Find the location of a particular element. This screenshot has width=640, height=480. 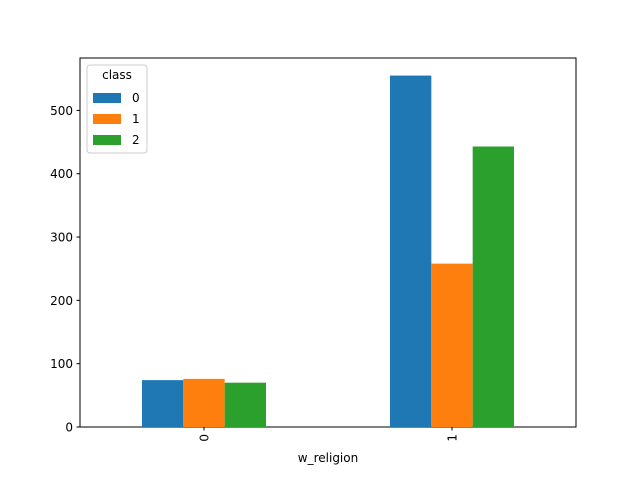

y-tick-label: 200 is located at coordinates (61, 301).